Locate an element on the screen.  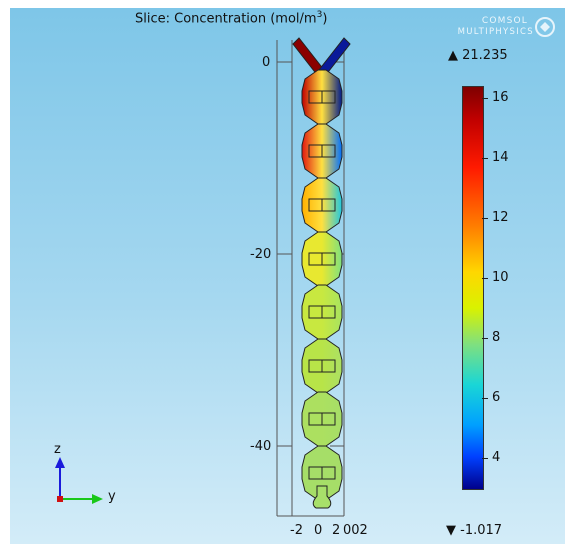
logo-text-comsol: COMSOL is located at coordinates (504, 21).